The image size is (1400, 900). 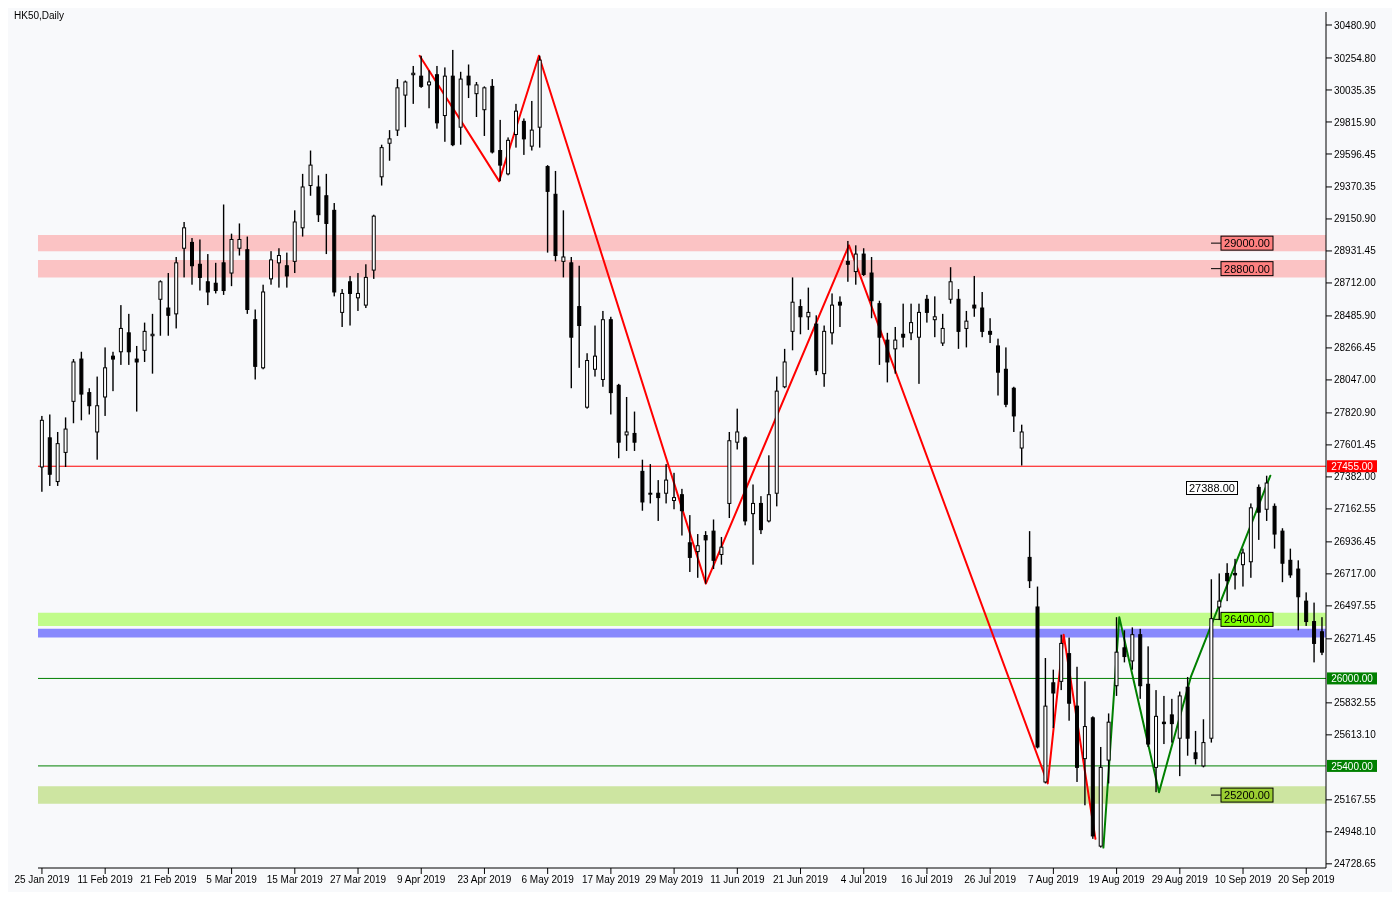 I want to click on x-tick-label: 9 Apr 2019, so click(x=421, y=880).